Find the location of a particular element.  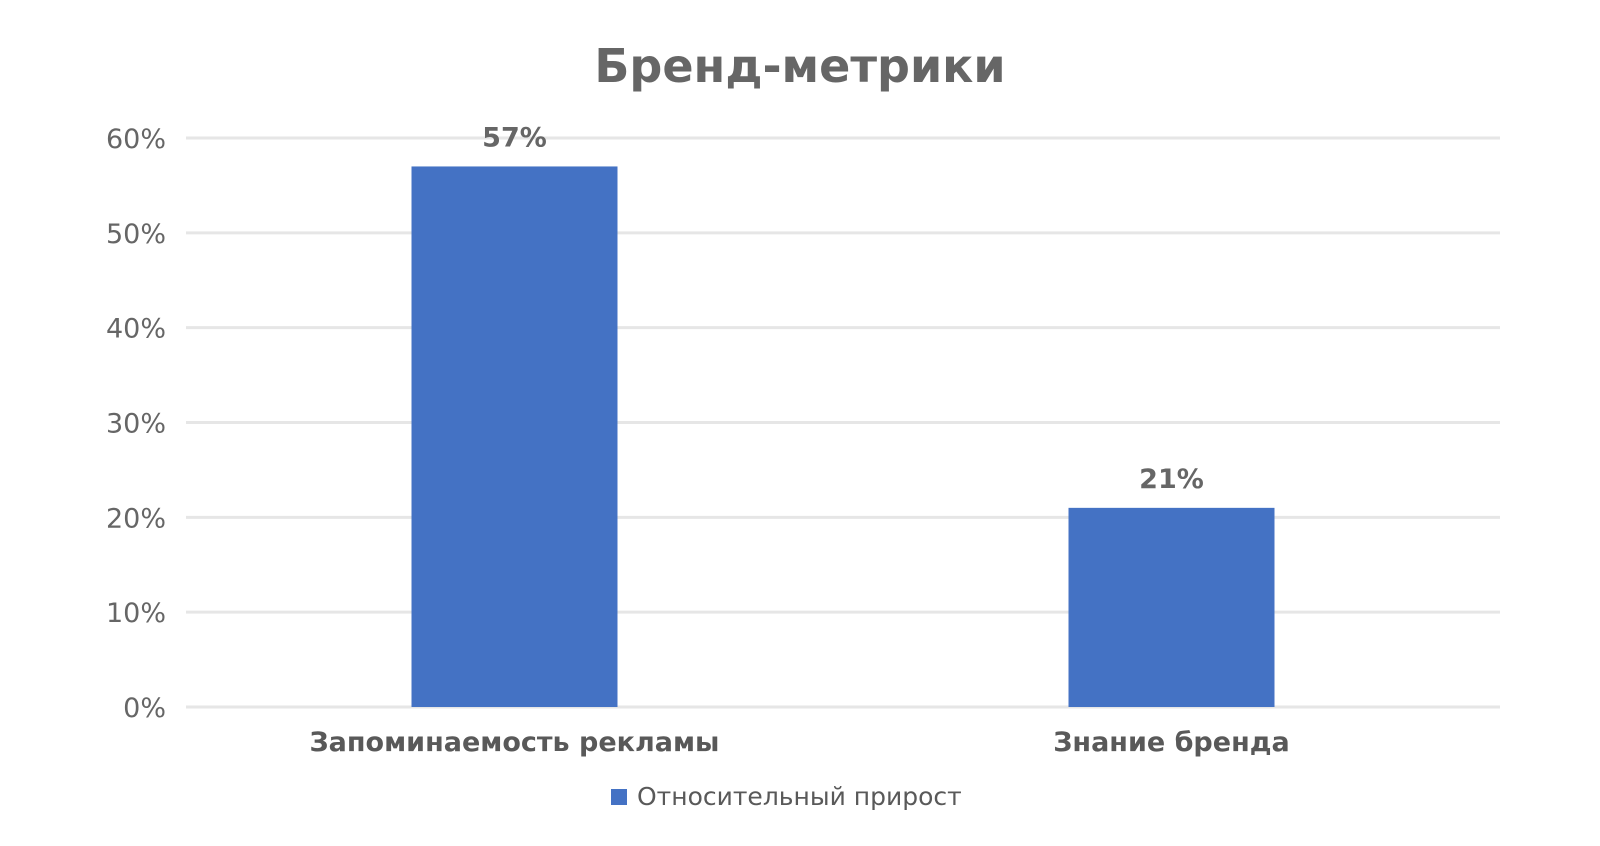

category-label-1: Знание бренда is located at coordinates (1171, 742).